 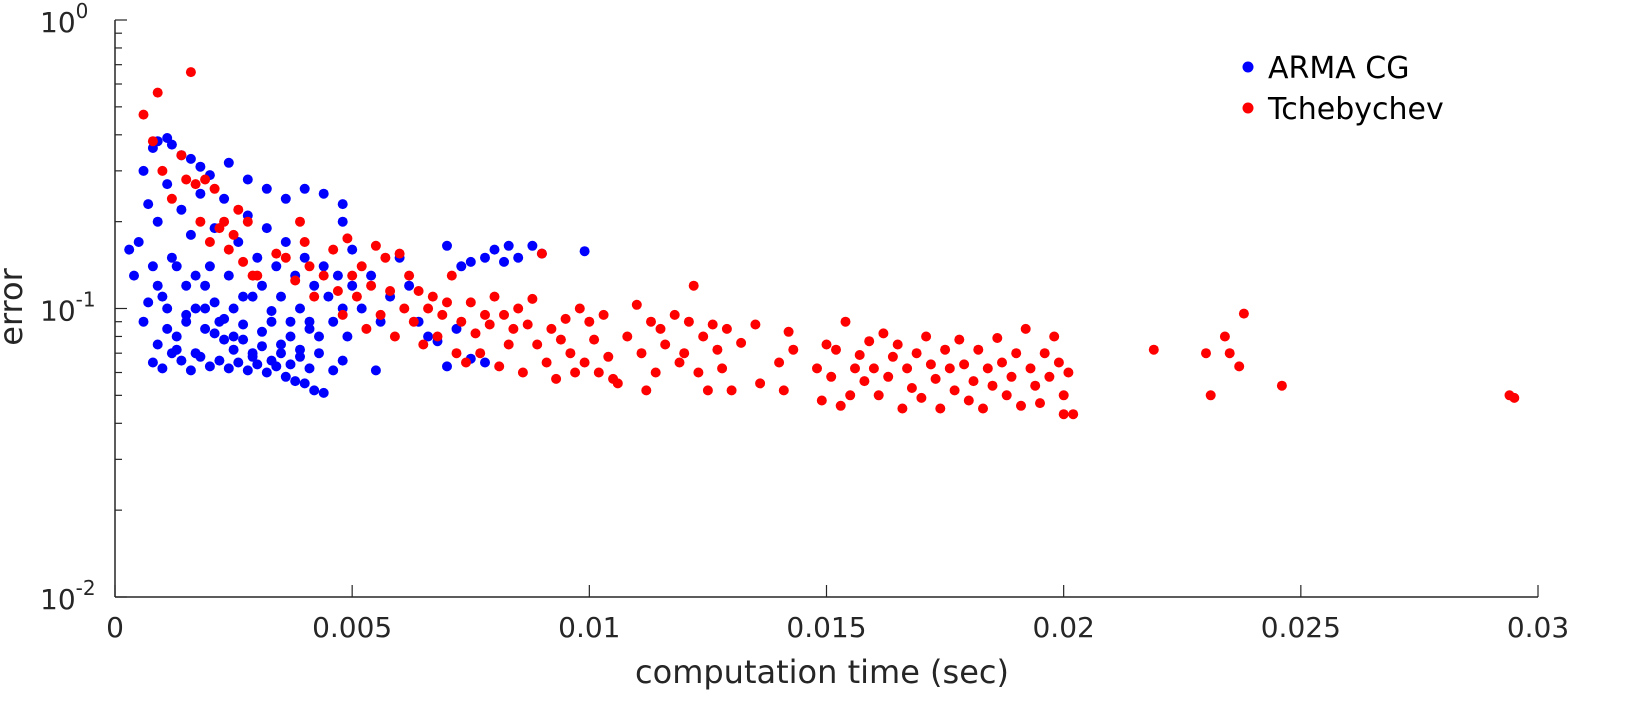 What do you see at coordinates (15, 306) in the screenshot?
I see `y-axis-label: error` at bounding box center [15, 306].